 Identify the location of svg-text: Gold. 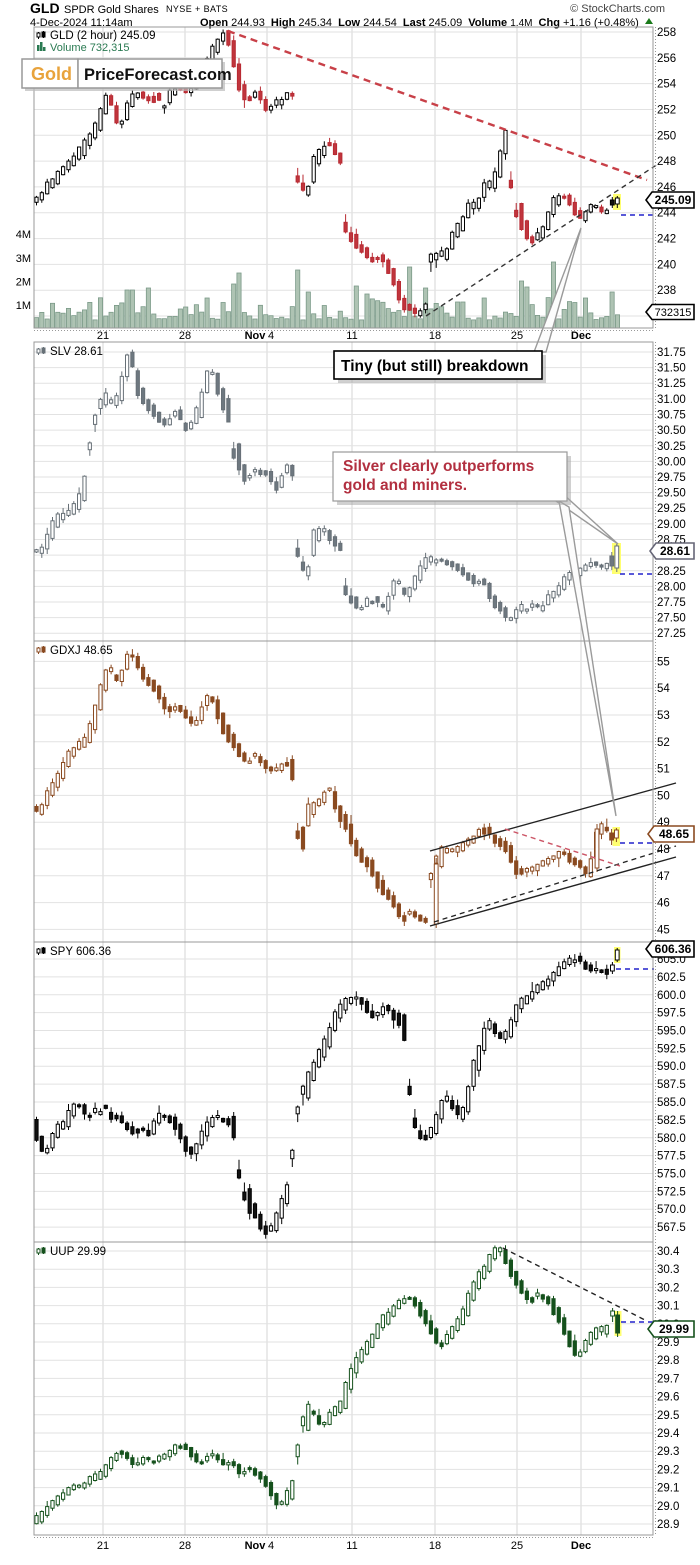
(51, 74).